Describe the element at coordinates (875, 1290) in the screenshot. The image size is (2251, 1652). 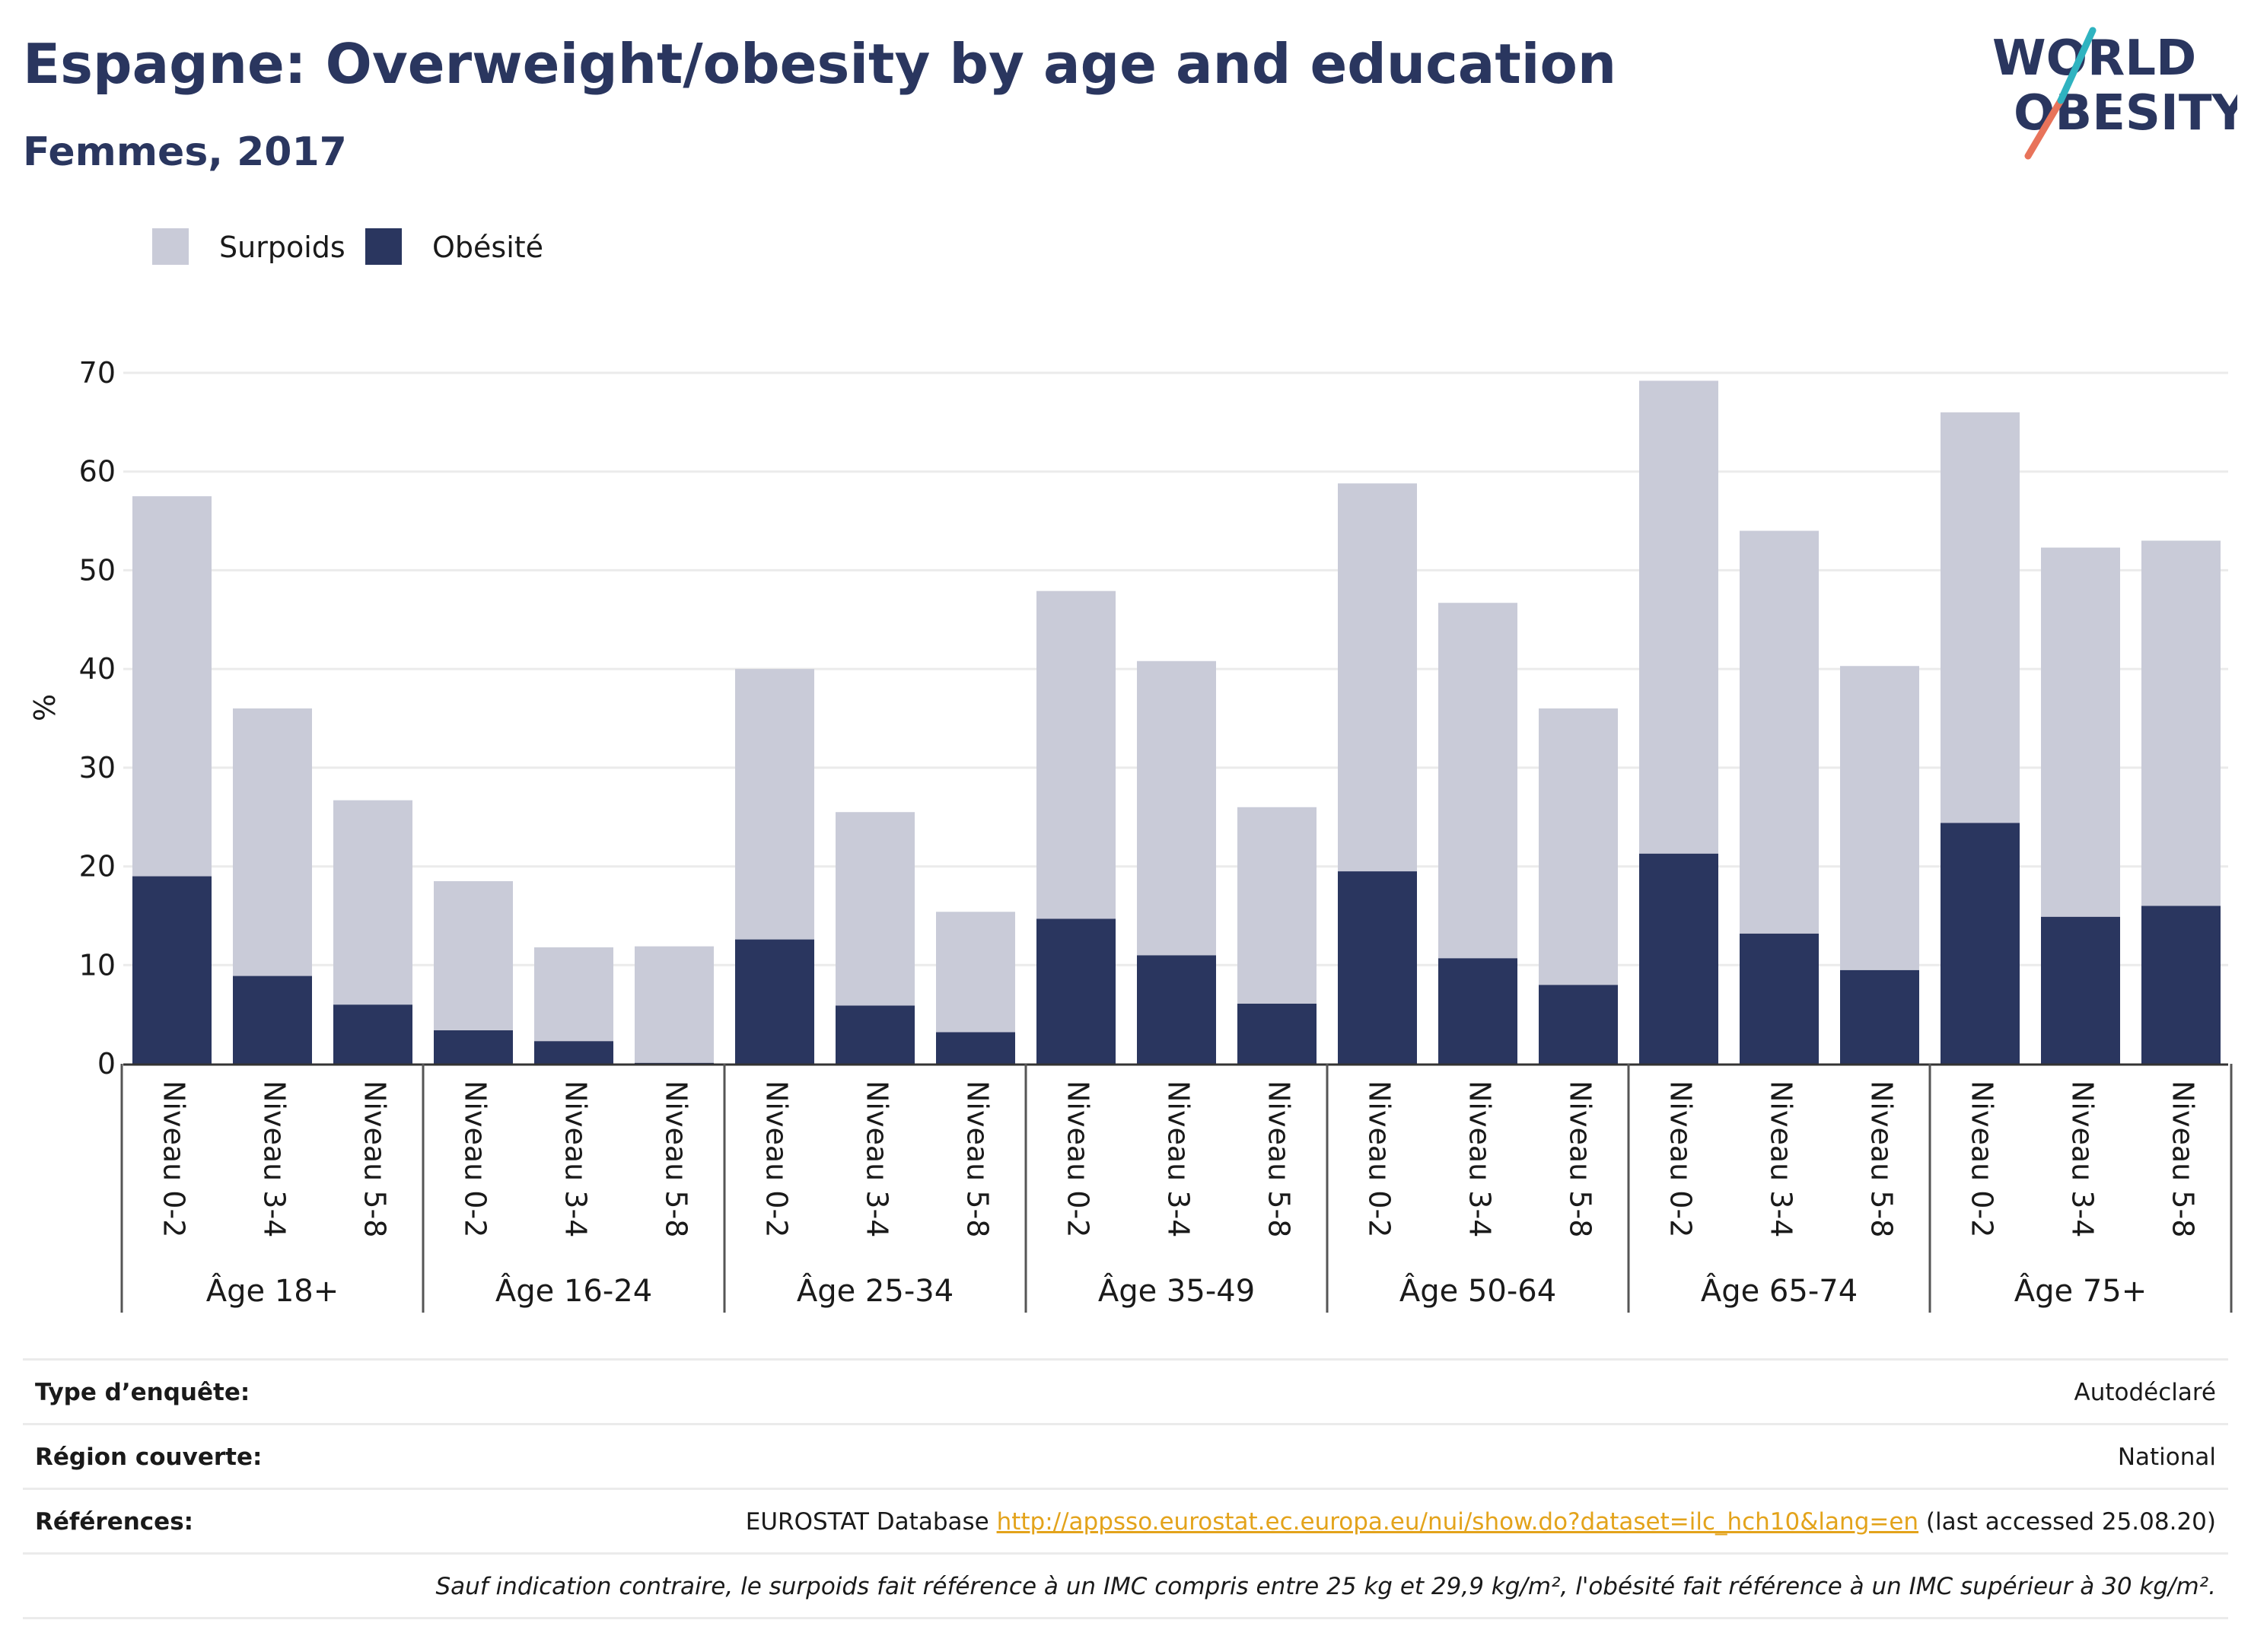
I see `x-group-label: Âge 25-34` at that location.